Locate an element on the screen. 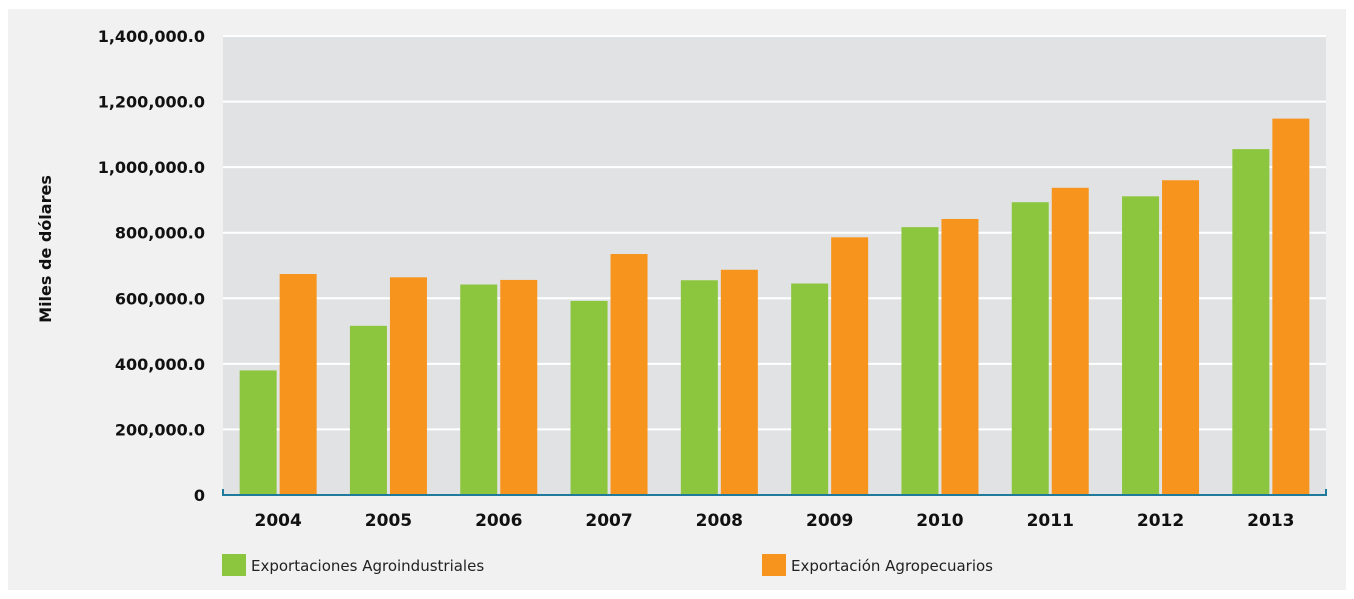  legend-label-series-1: Exportaciones Agroindustriales is located at coordinates (367, 566).